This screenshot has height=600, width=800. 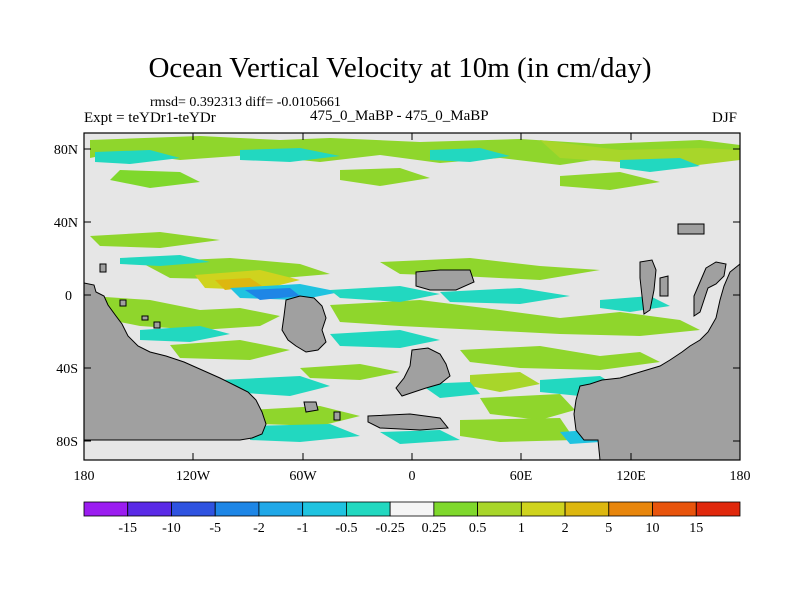 I want to click on colorbar-label: 5, so click(x=608, y=528).